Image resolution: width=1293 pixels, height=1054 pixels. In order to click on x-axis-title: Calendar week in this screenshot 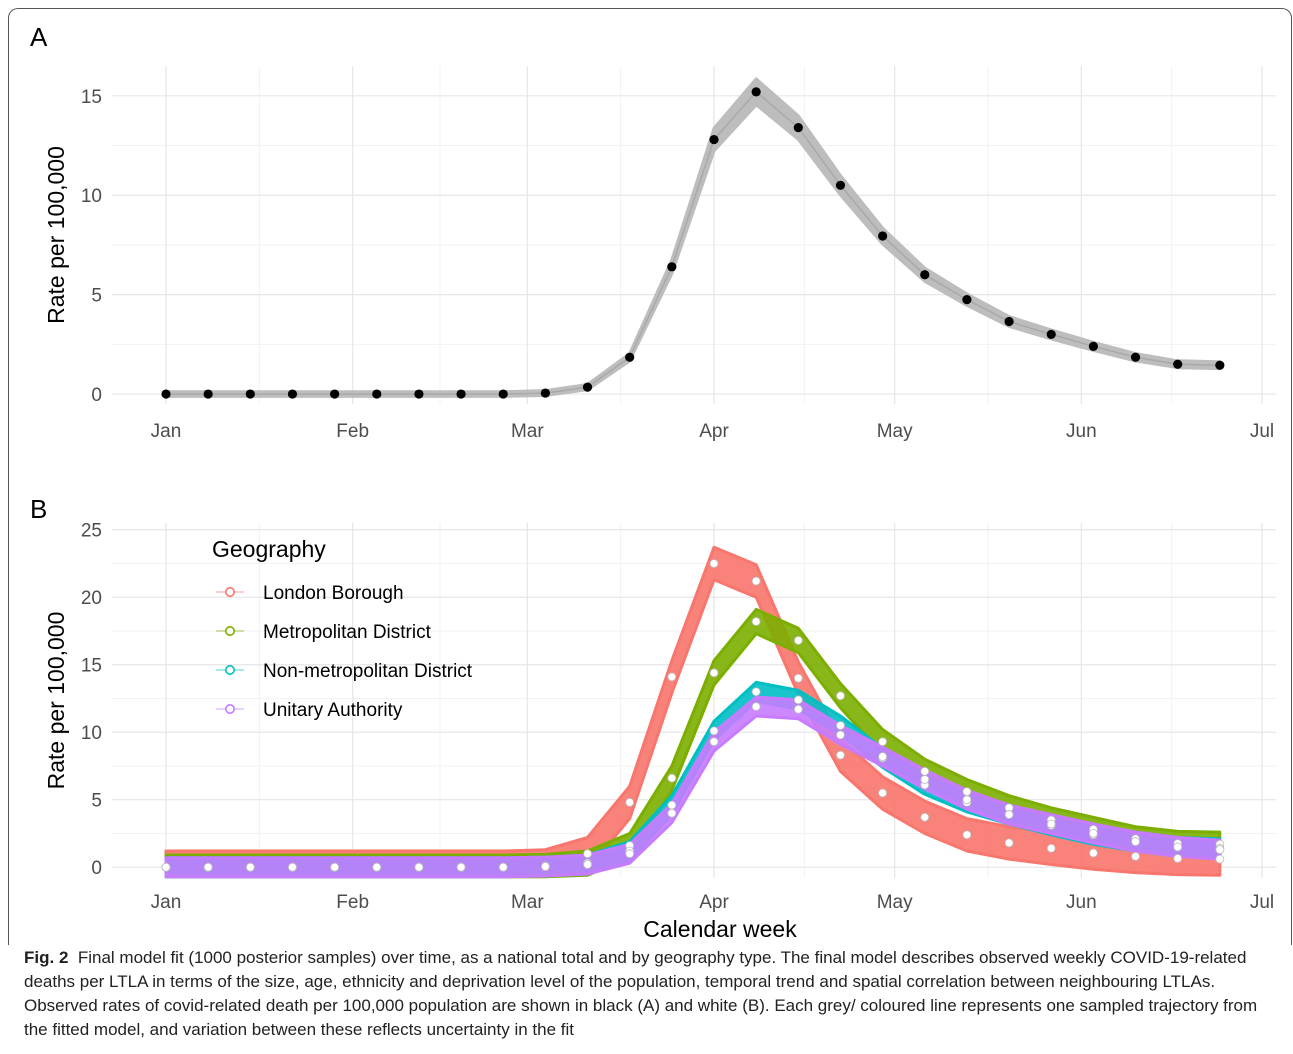, I will do `click(720, 929)`.